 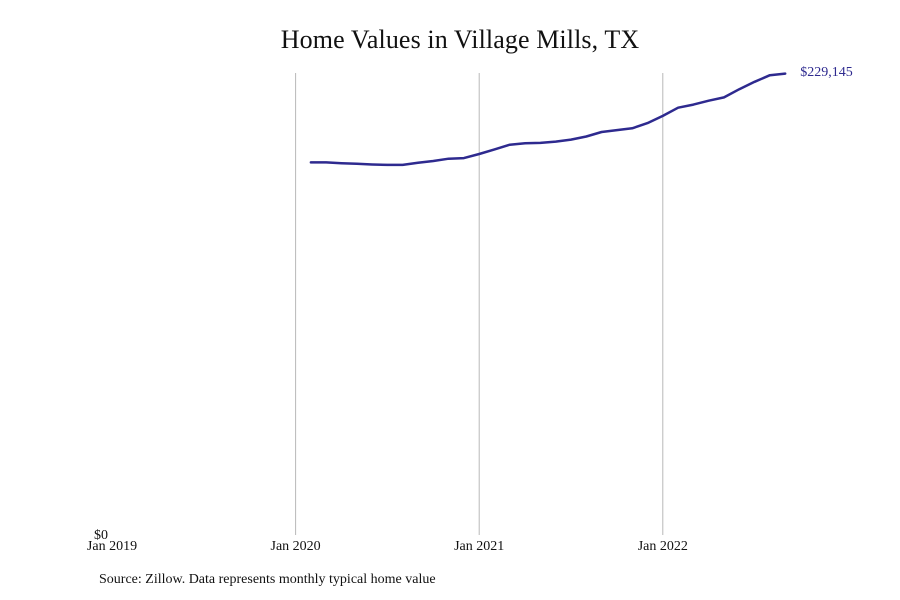 What do you see at coordinates (663, 546) in the screenshot?
I see `x-tick-label-2022: Jan 2022` at bounding box center [663, 546].